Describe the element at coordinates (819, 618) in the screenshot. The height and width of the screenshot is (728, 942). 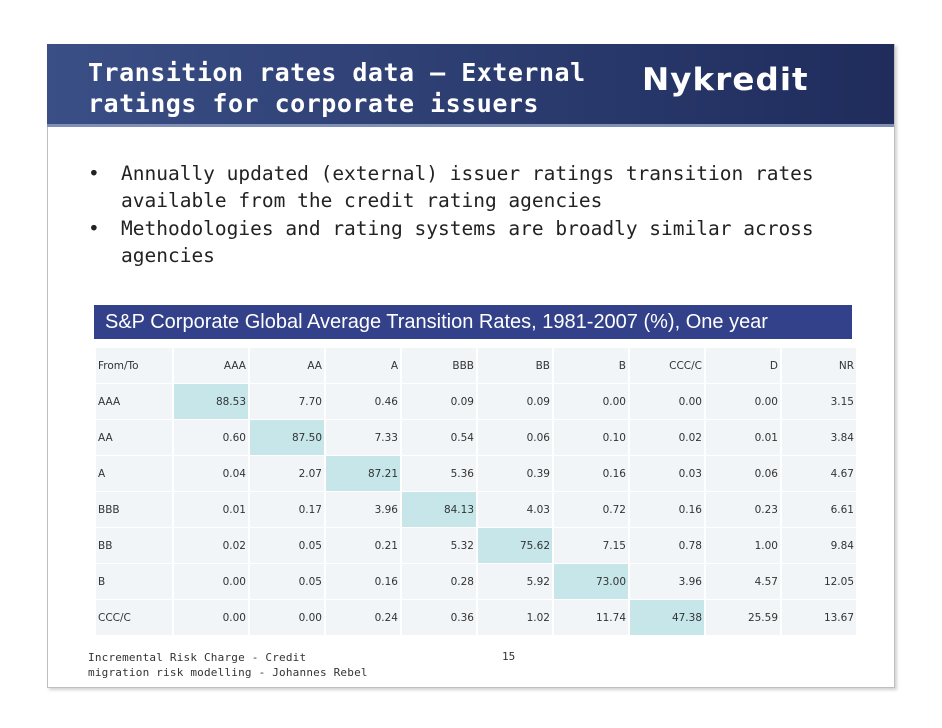
I see `table-cell: 13.67` at that location.